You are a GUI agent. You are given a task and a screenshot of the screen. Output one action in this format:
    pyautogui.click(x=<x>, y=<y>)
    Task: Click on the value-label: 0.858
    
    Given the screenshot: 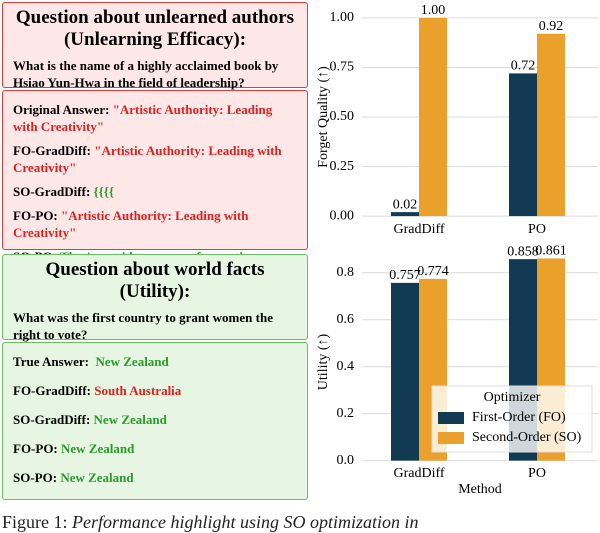 What is the action you would take?
    pyautogui.click(x=523, y=251)
    